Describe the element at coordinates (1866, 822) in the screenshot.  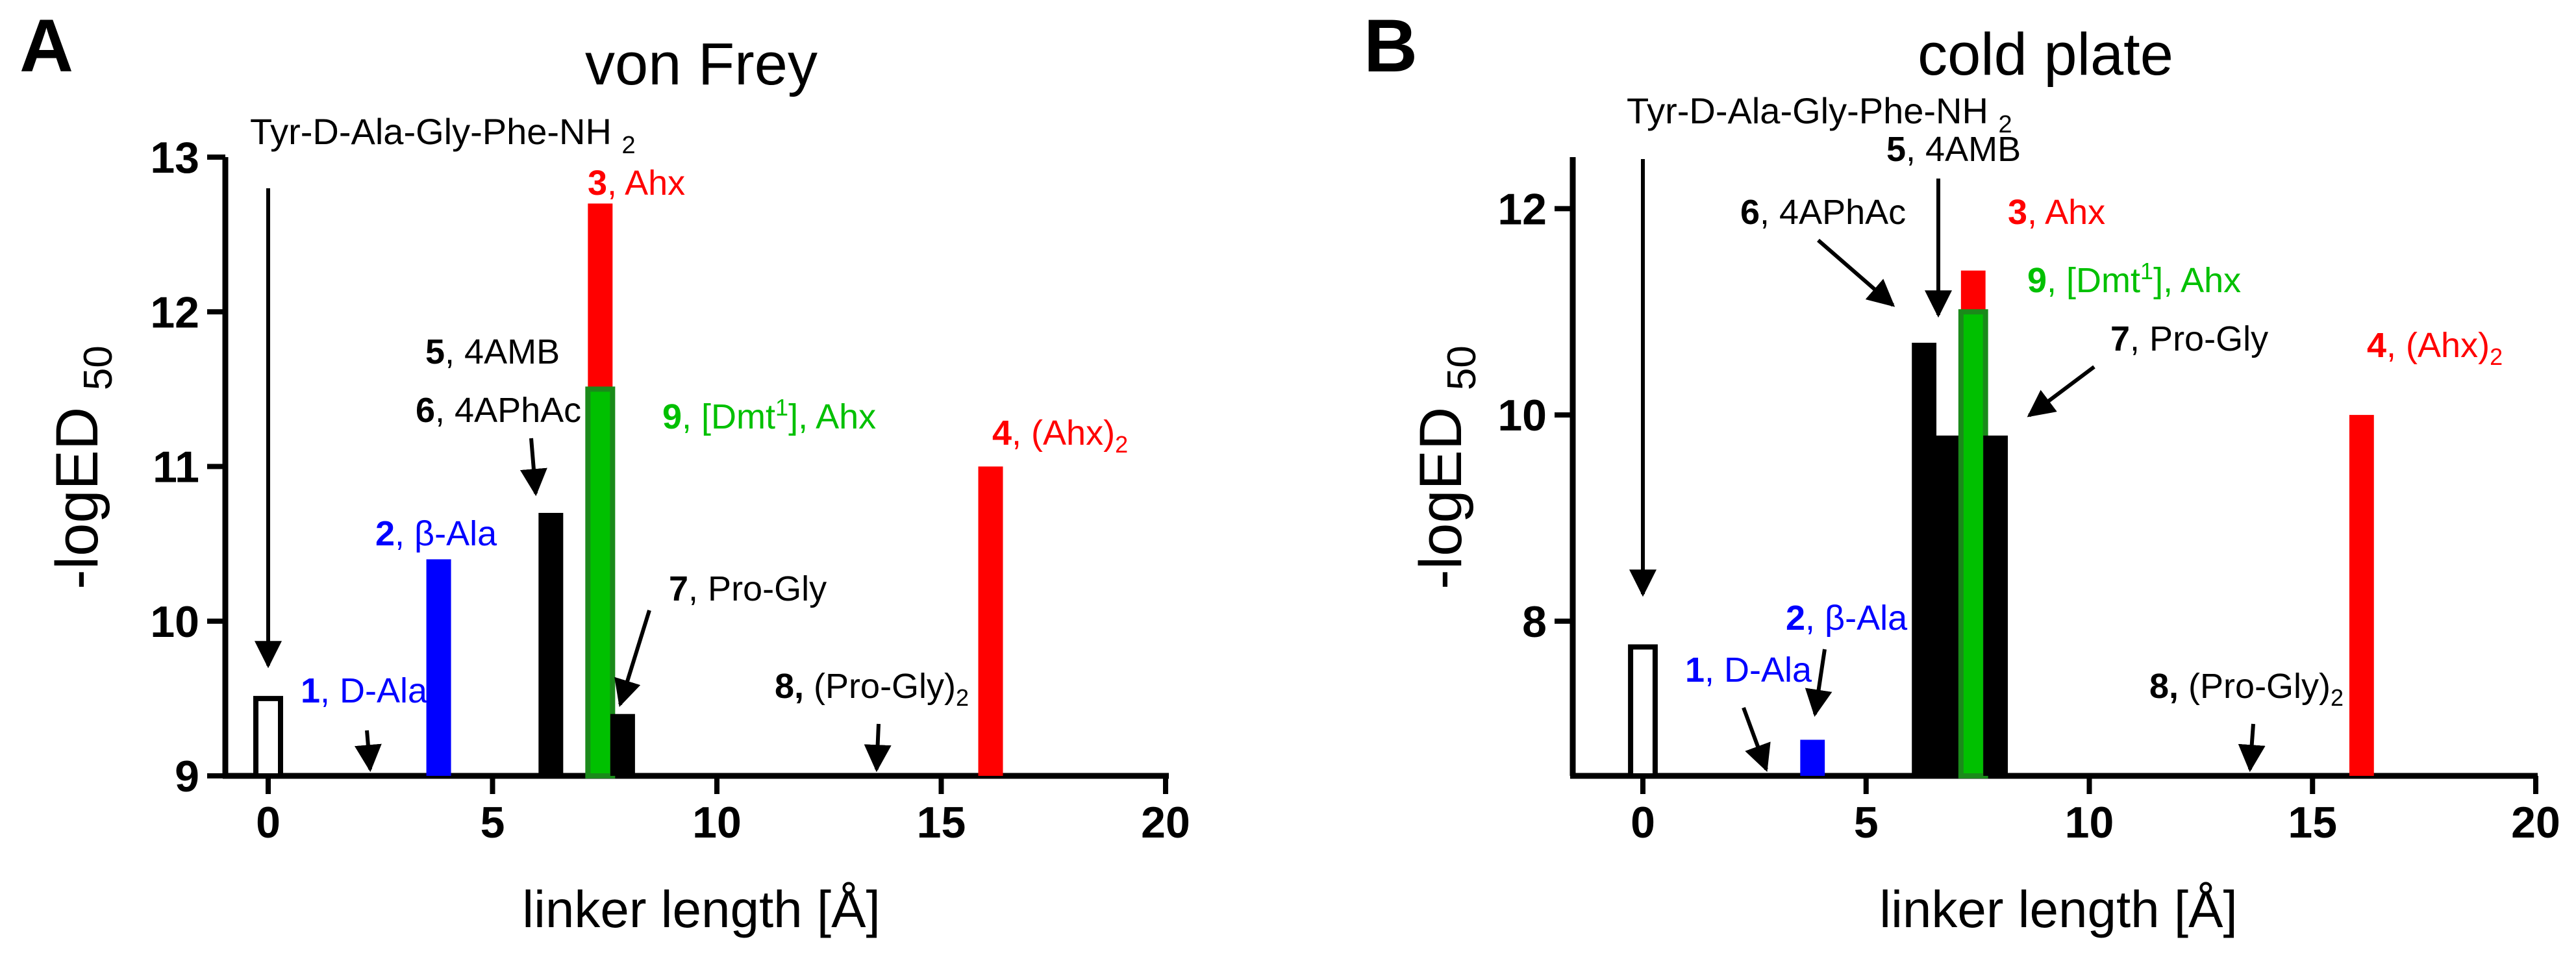
I see `panel-b-xtick-label: 5` at that location.